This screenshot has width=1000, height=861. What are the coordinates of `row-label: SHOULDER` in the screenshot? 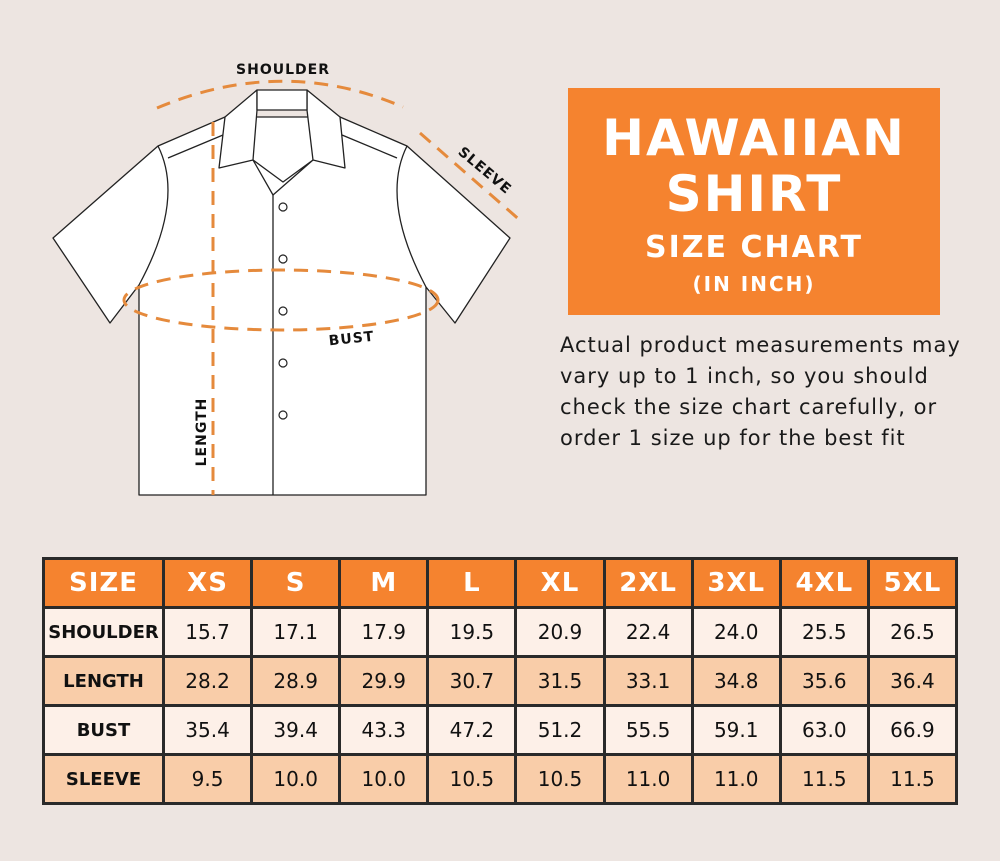 It's located at (103, 632).